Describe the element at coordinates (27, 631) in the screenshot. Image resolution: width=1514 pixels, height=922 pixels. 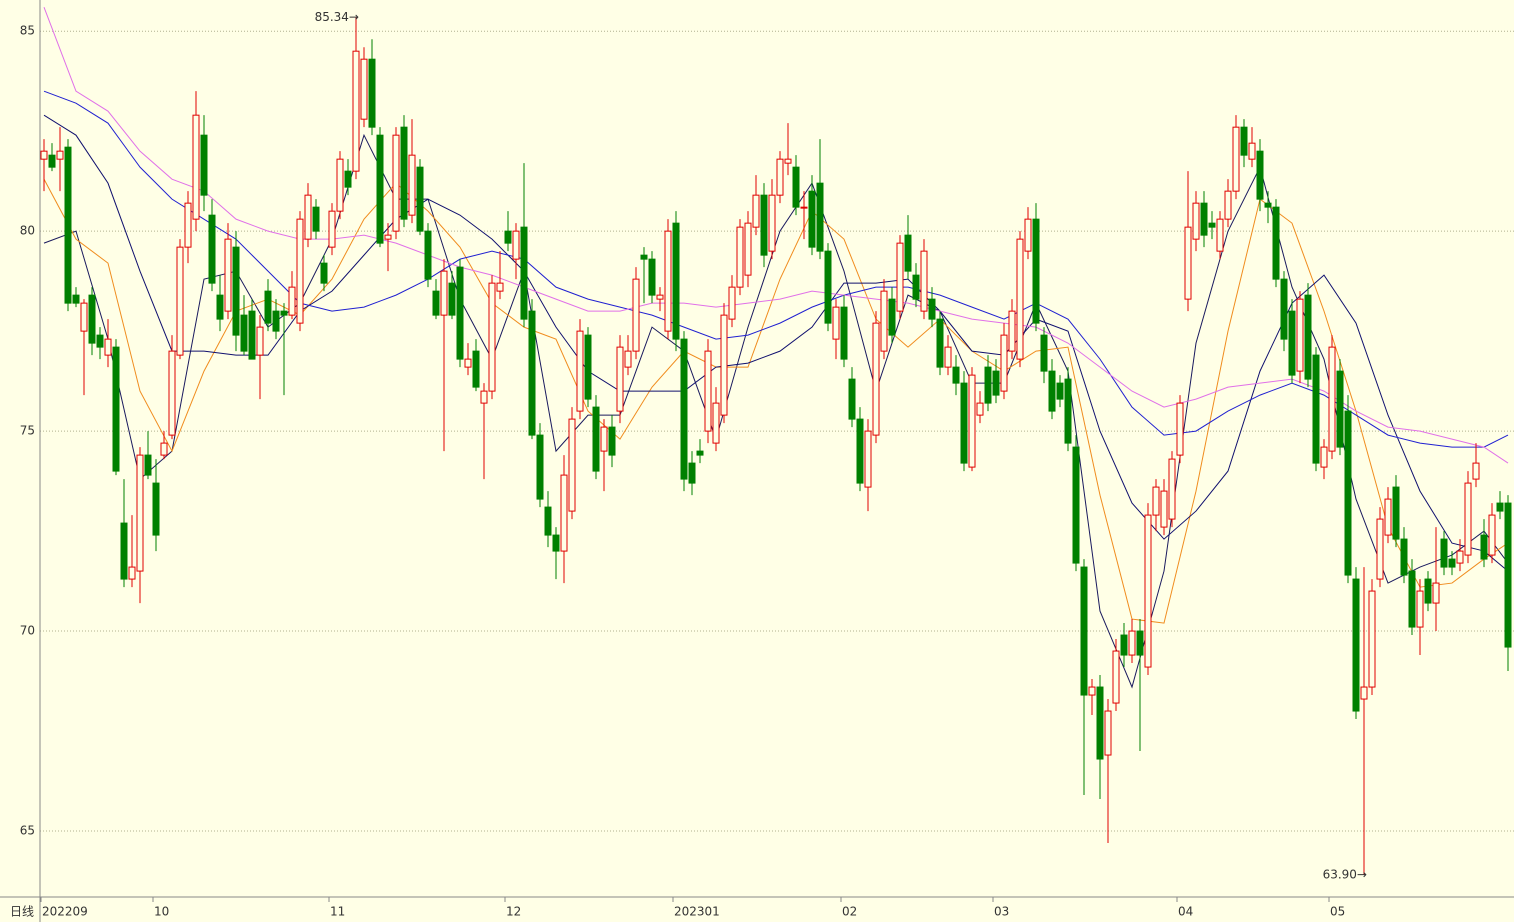
I see `y-tick-label: 70` at that location.